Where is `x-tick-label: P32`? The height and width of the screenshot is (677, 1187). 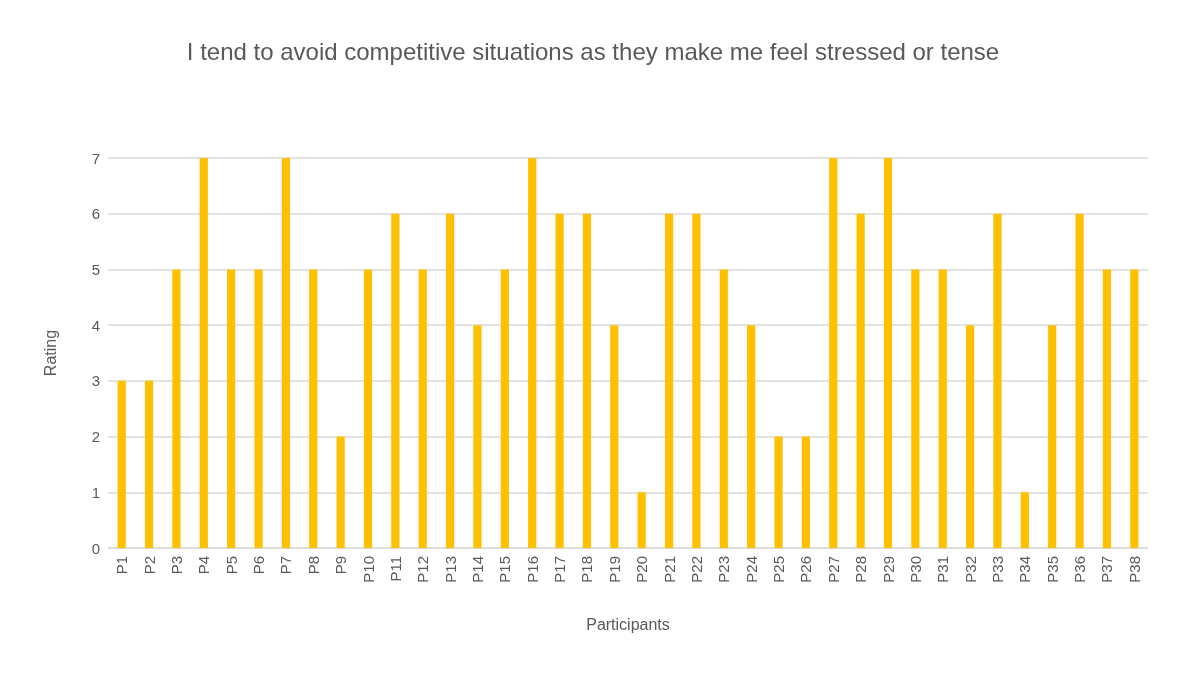 x-tick-label: P32 is located at coordinates (970, 569).